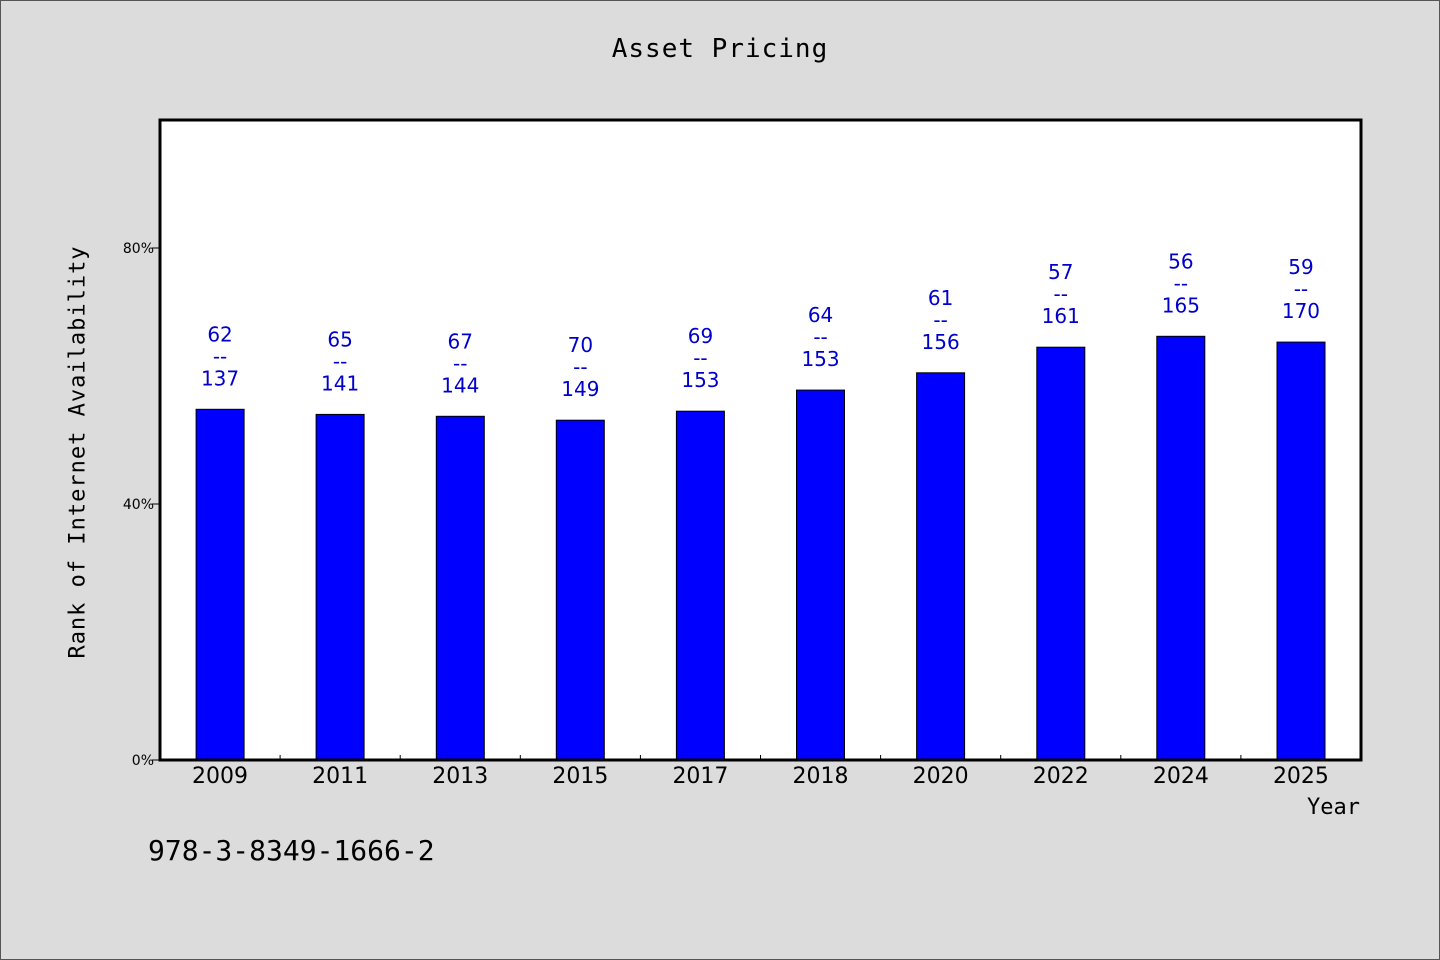  I want to click on x-tick-label-2025: 2025, so click(1301, 776).